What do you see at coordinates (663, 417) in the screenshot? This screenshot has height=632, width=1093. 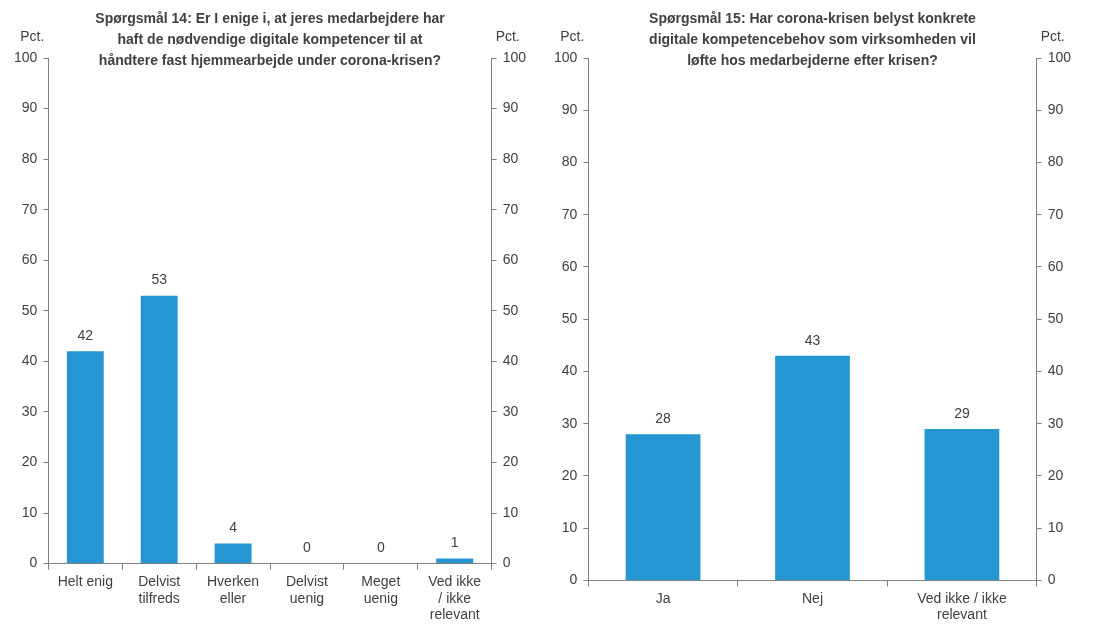 I see `data-label: 28` at bounding box center [663, 417].